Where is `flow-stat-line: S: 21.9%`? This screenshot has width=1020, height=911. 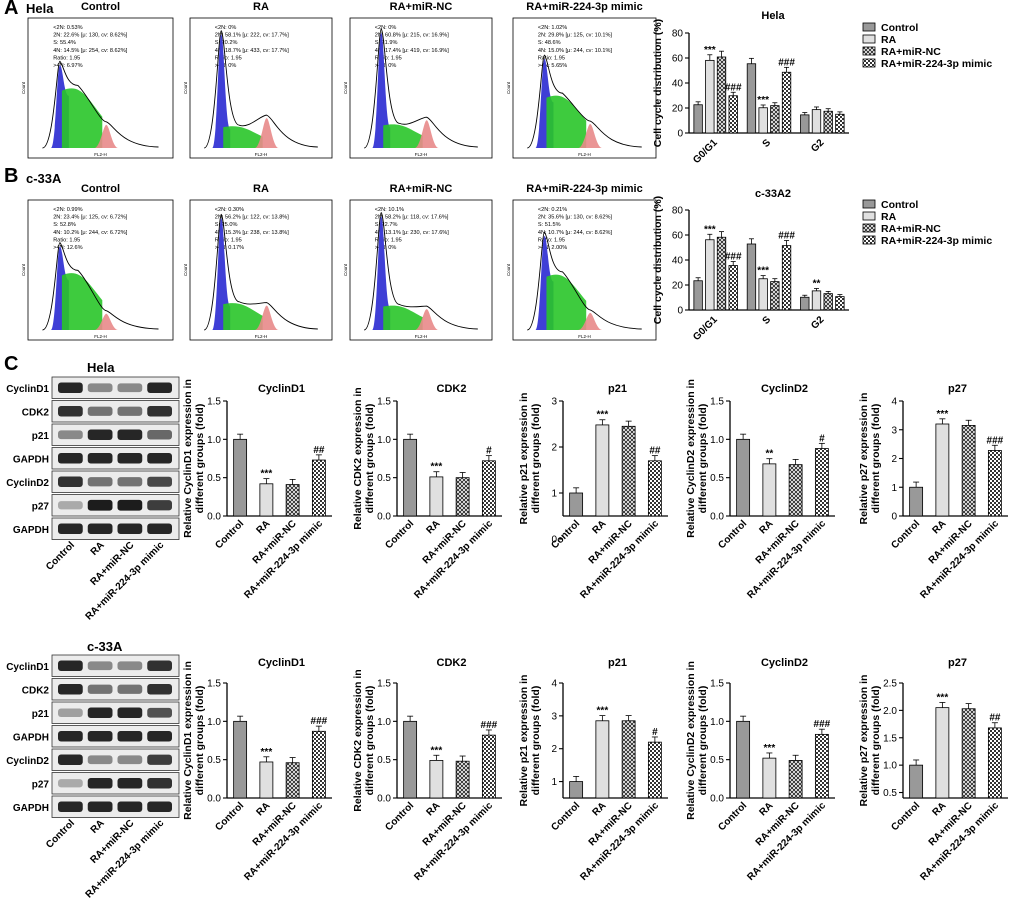 flow-stat-line: S: 21.9% is located at coordinates (386, 43).